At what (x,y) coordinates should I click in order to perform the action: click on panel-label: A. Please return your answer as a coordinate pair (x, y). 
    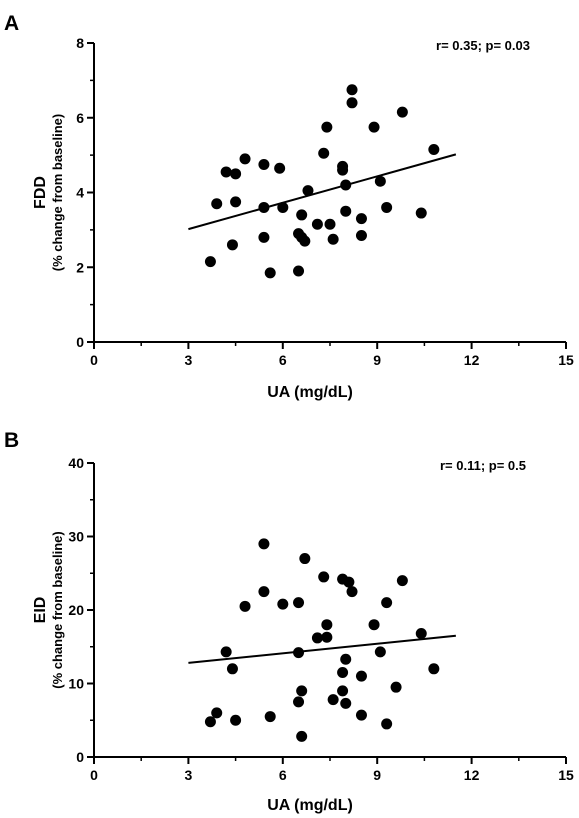
    Looking at the image, I should click on (11, 23).